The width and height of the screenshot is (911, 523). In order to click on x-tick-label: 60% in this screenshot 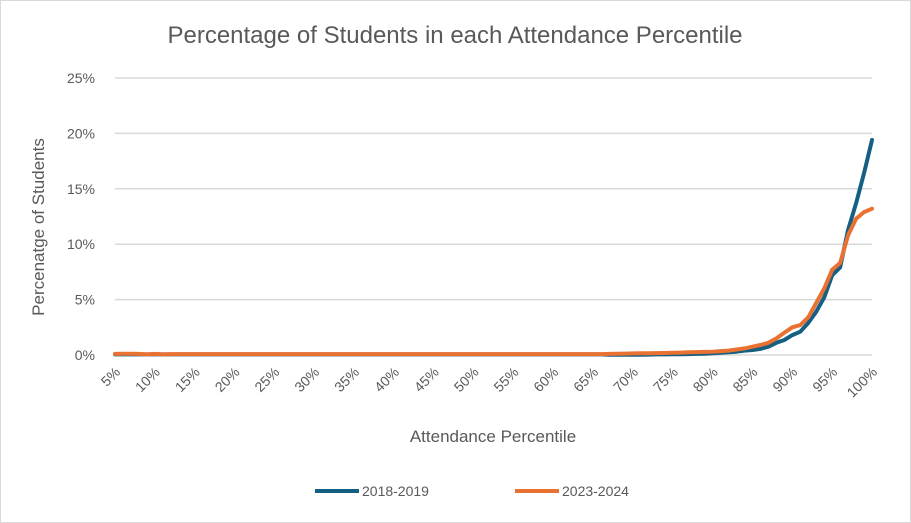, I will do `click(545, 379)`.